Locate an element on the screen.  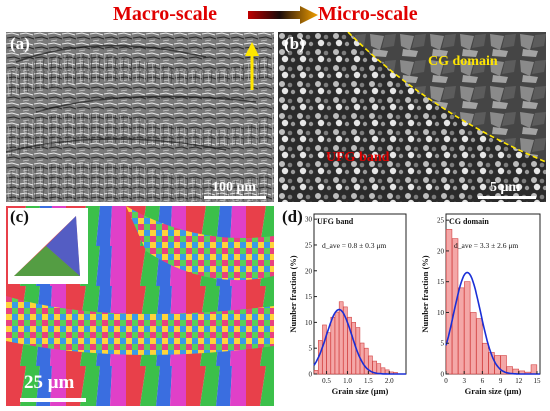
panel-d-label: (d) is located at coordinates (292, 216).